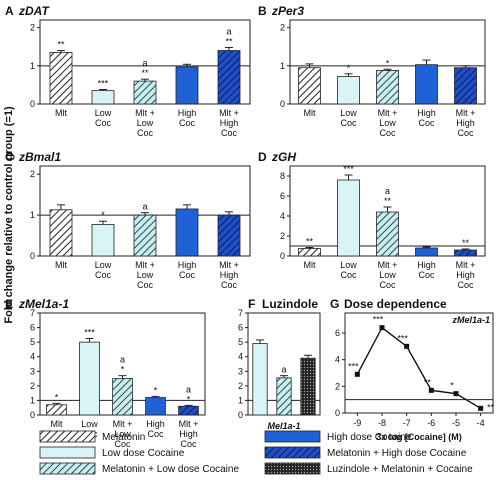 This screenshot has width=500, height=480. Describe the element at coordinates (39, 157) in the screenshot. I see `panel-title: zBmal1` at that location.